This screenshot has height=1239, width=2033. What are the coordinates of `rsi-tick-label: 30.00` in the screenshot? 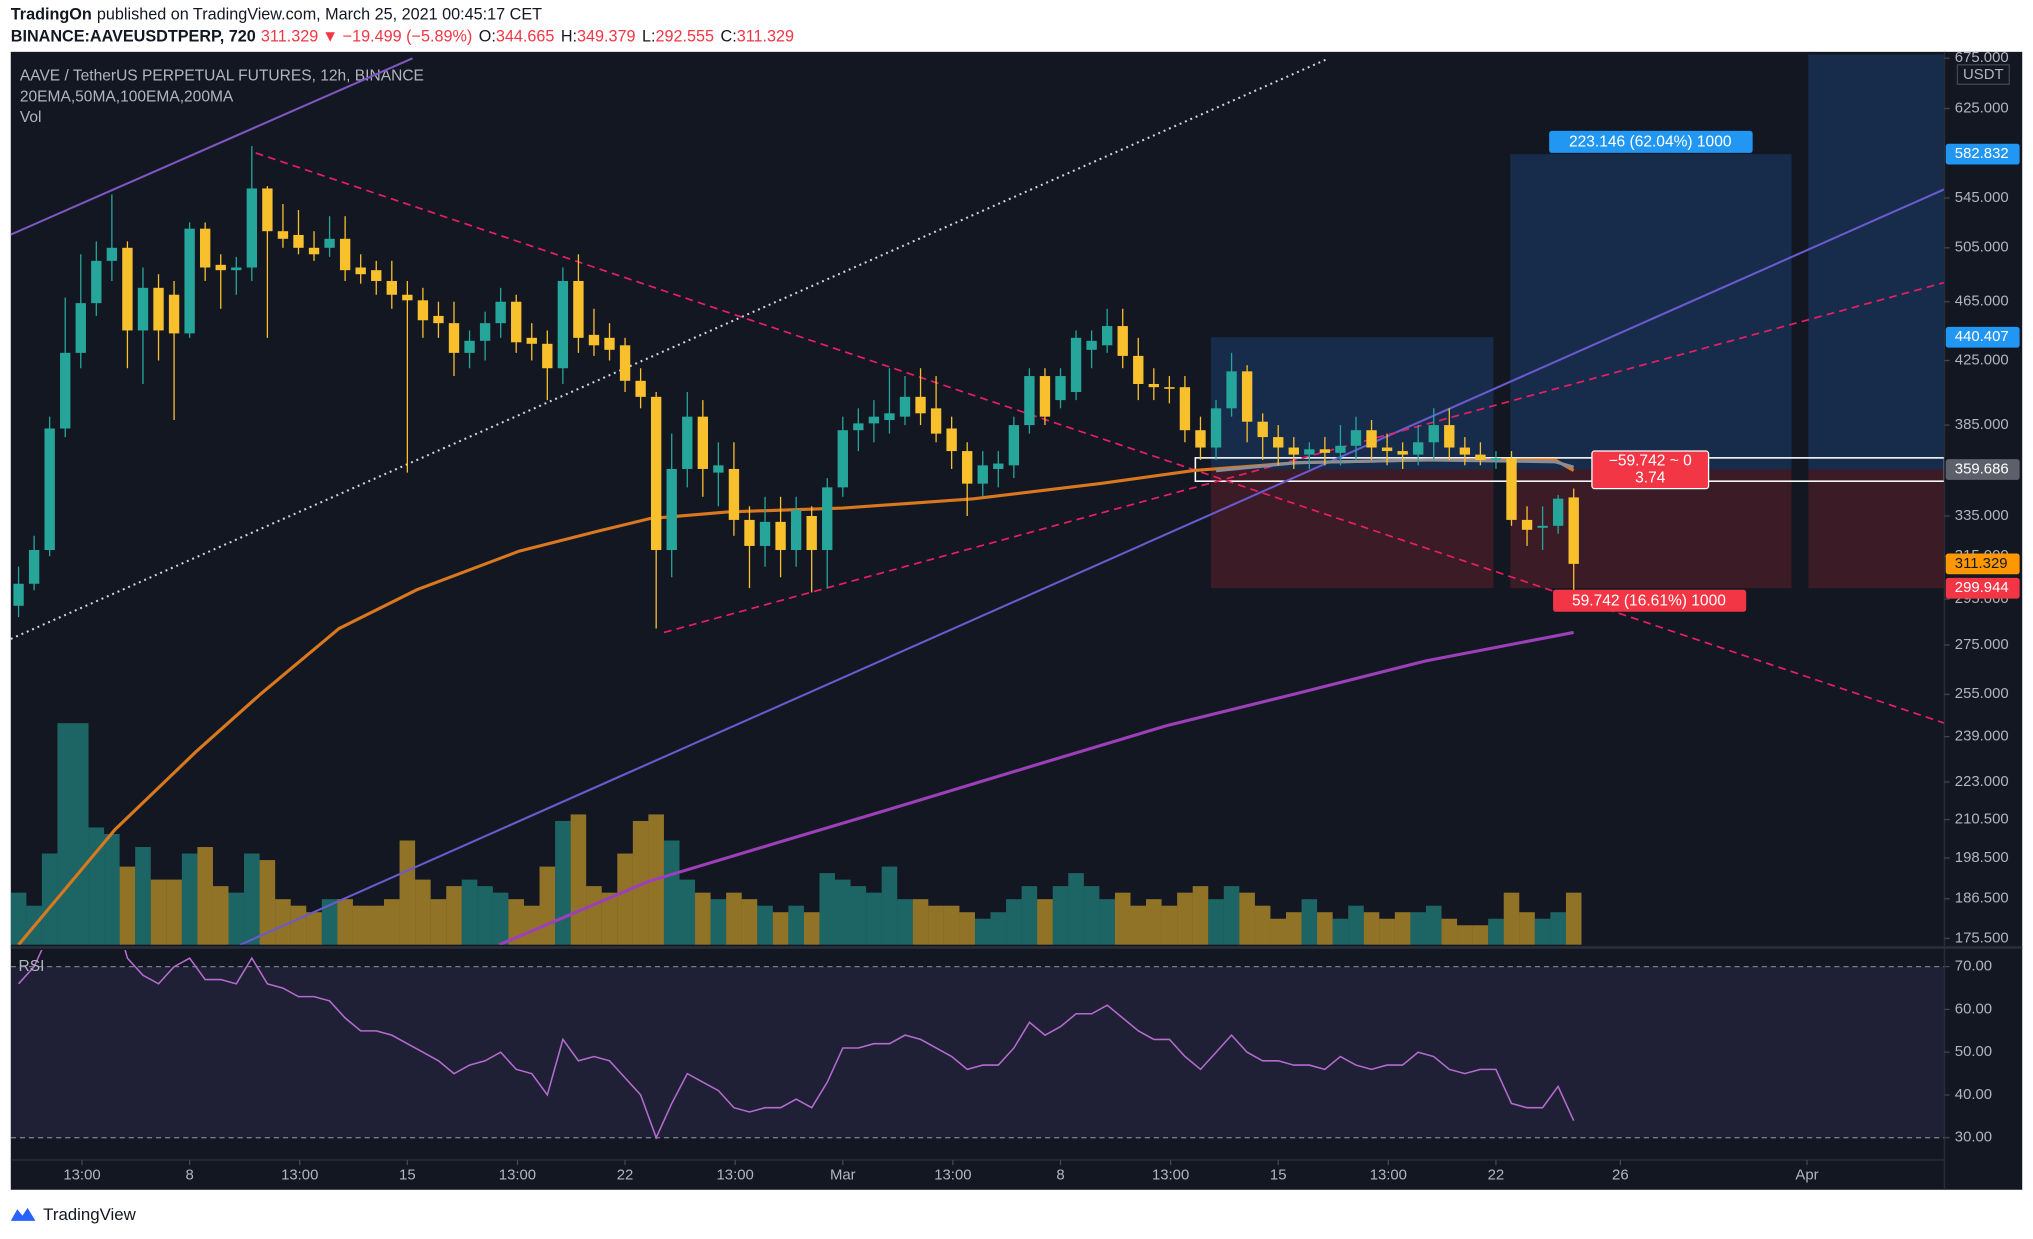 It's located at (1973, 1138).